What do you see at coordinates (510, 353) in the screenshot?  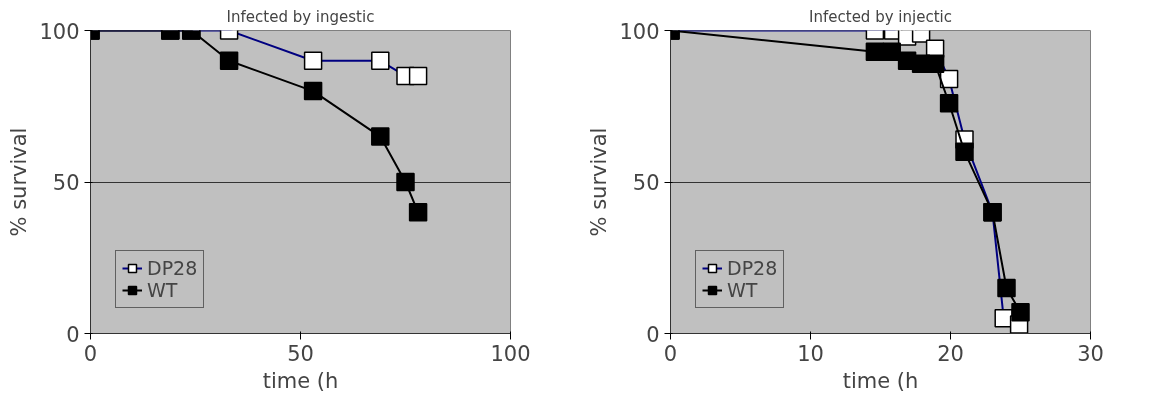 I see `x-tick-label: 100` at bounding box center [510, 353].